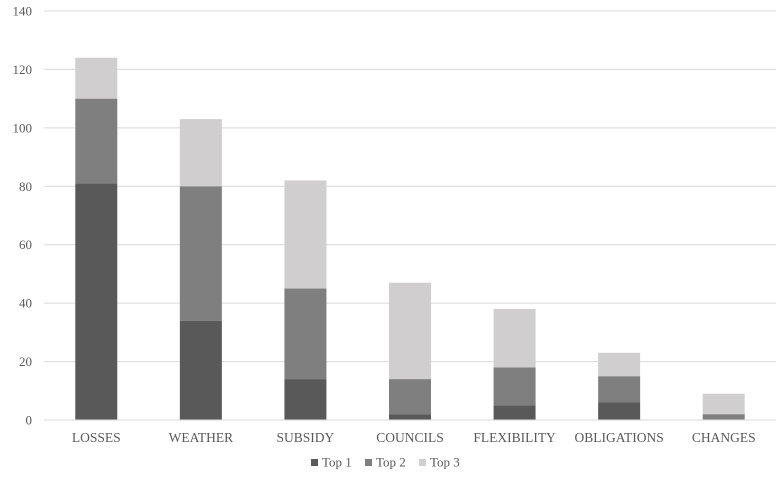  What do you see at coordinates (724, 437) in the screenshot?
I see `x-category-label: CHANGES` at bounding box center [724, 437].